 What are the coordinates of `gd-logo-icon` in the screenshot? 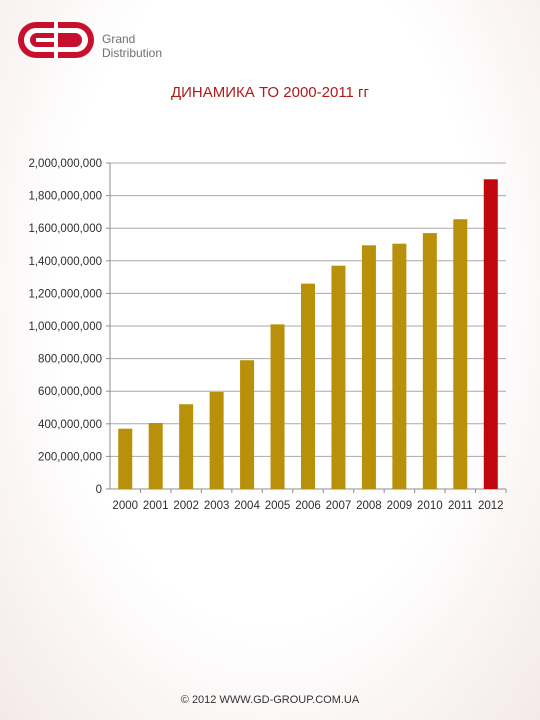 It's located at (56, 40).